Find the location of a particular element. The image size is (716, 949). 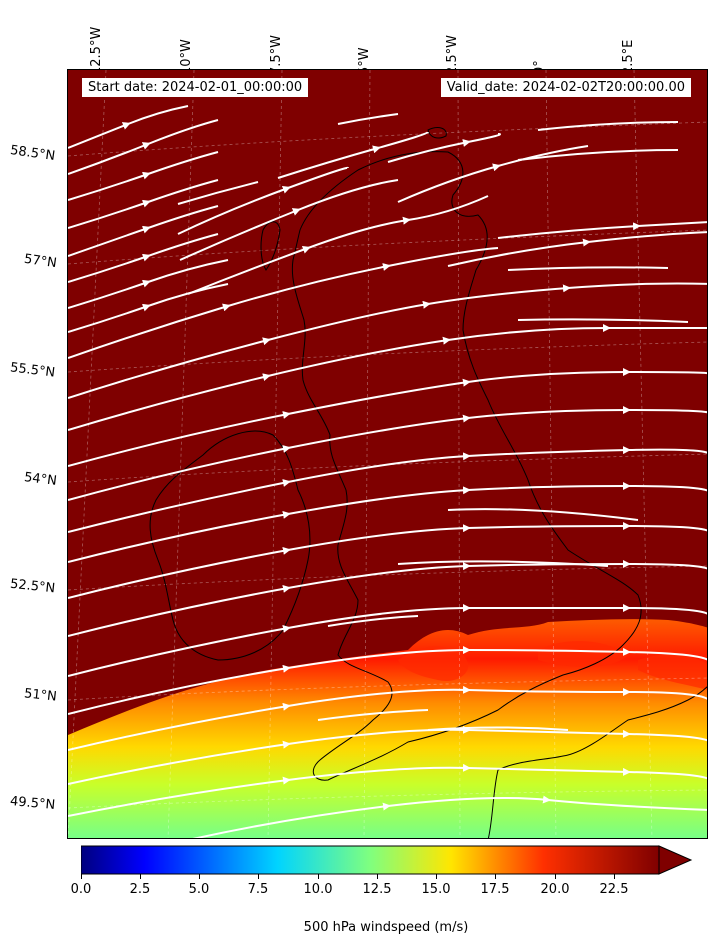

lon-label-12-5w: 12.5°W is located at coordinates (96, 50).